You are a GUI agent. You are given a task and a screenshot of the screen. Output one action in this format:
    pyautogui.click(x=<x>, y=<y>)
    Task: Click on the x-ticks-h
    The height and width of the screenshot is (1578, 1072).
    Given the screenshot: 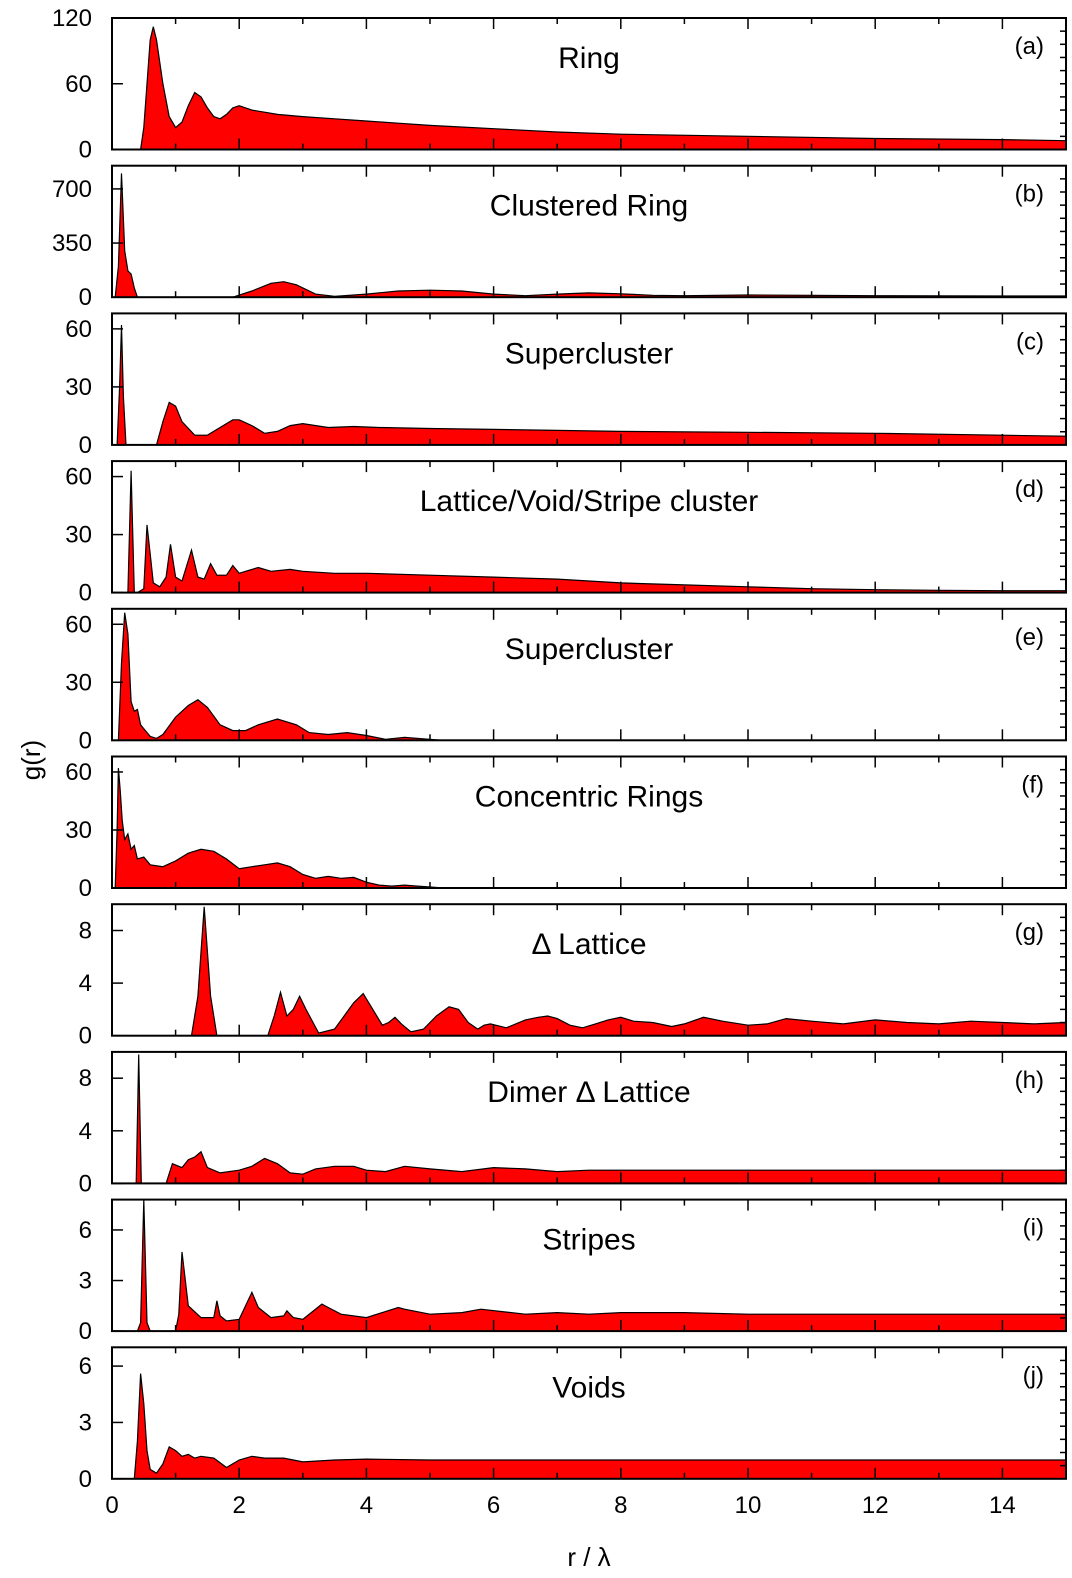 What is the action you would take?
    pyautogui.click(x=589, y=1117)
    